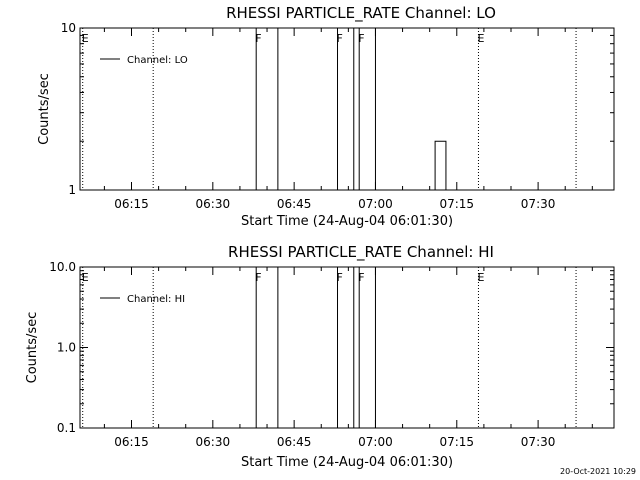  Describe the element at coordinates (440, 165) in the screenshot. I see `series-line` at that location.